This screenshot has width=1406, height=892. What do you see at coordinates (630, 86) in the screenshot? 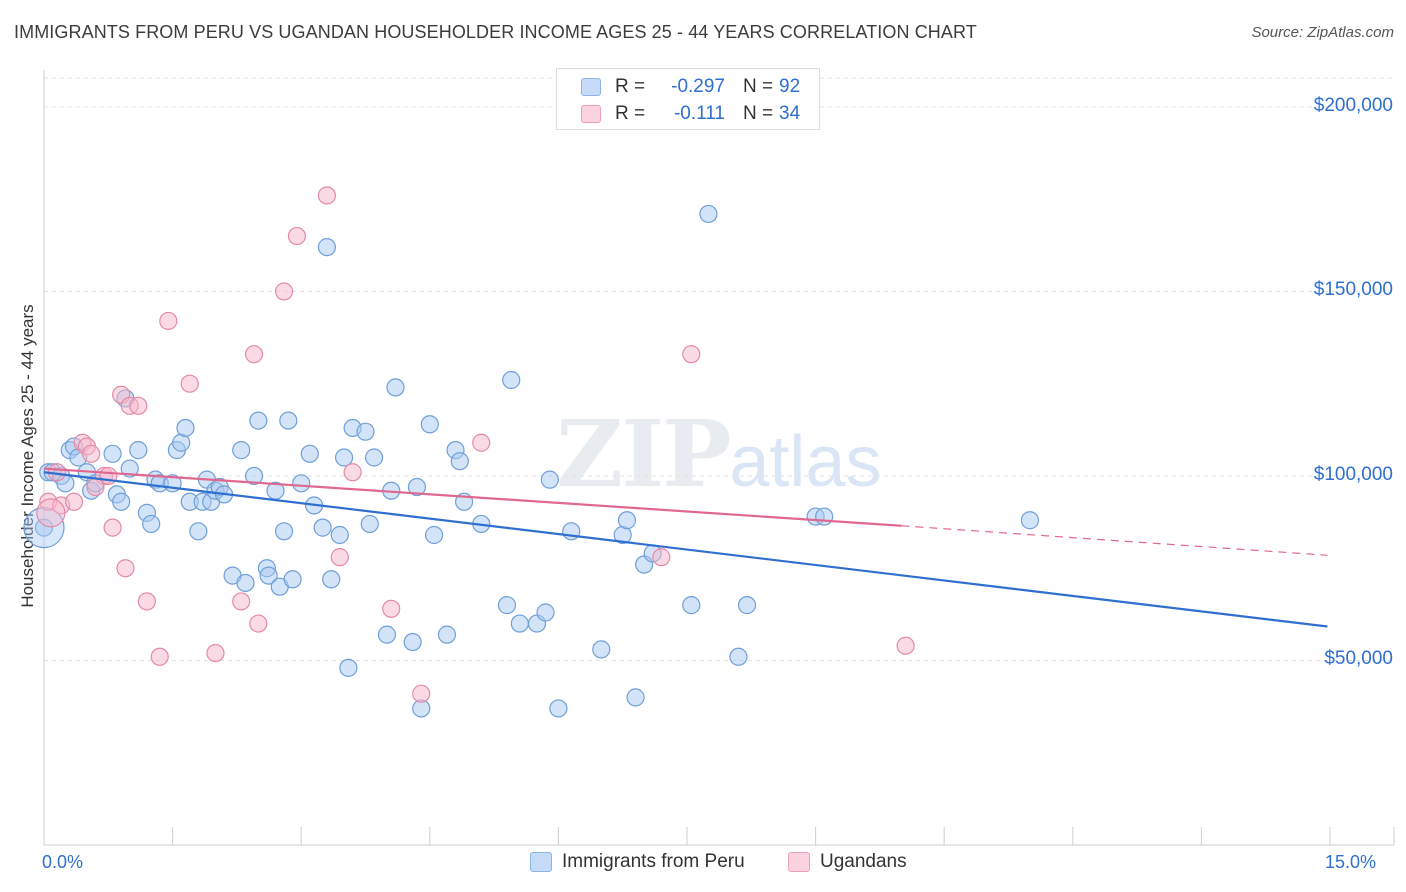
I see `legend-r-label: R =` at bounding box center [630, 86].